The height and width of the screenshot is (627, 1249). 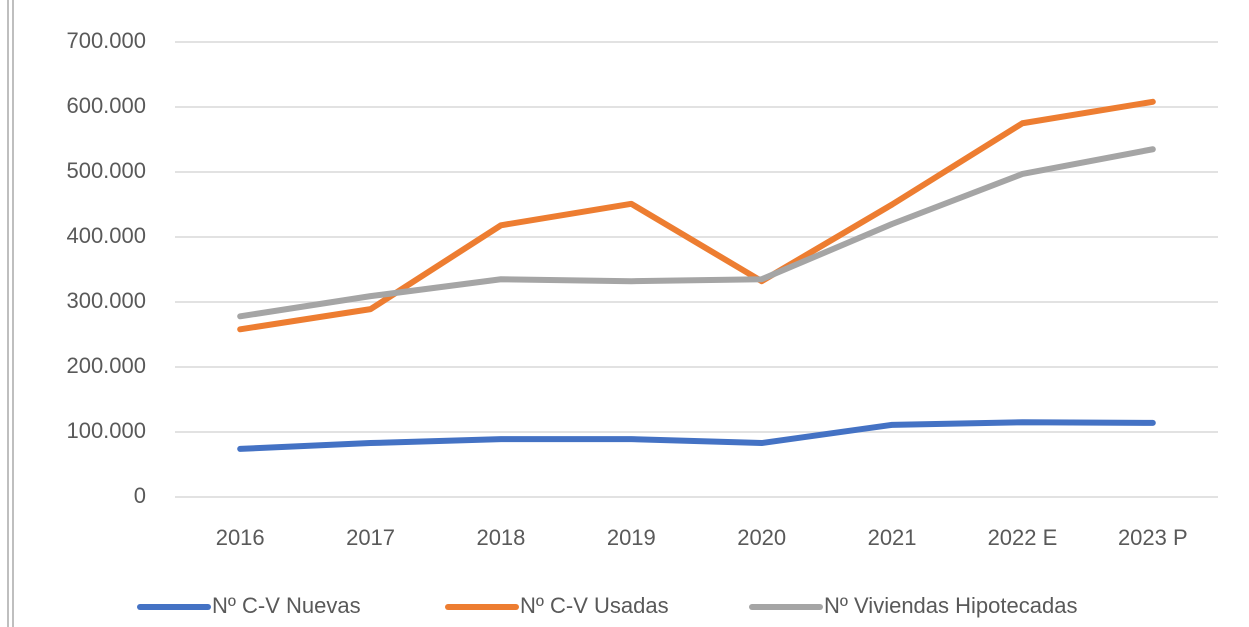 I want to click on series-line, so click(x=696, y=435).